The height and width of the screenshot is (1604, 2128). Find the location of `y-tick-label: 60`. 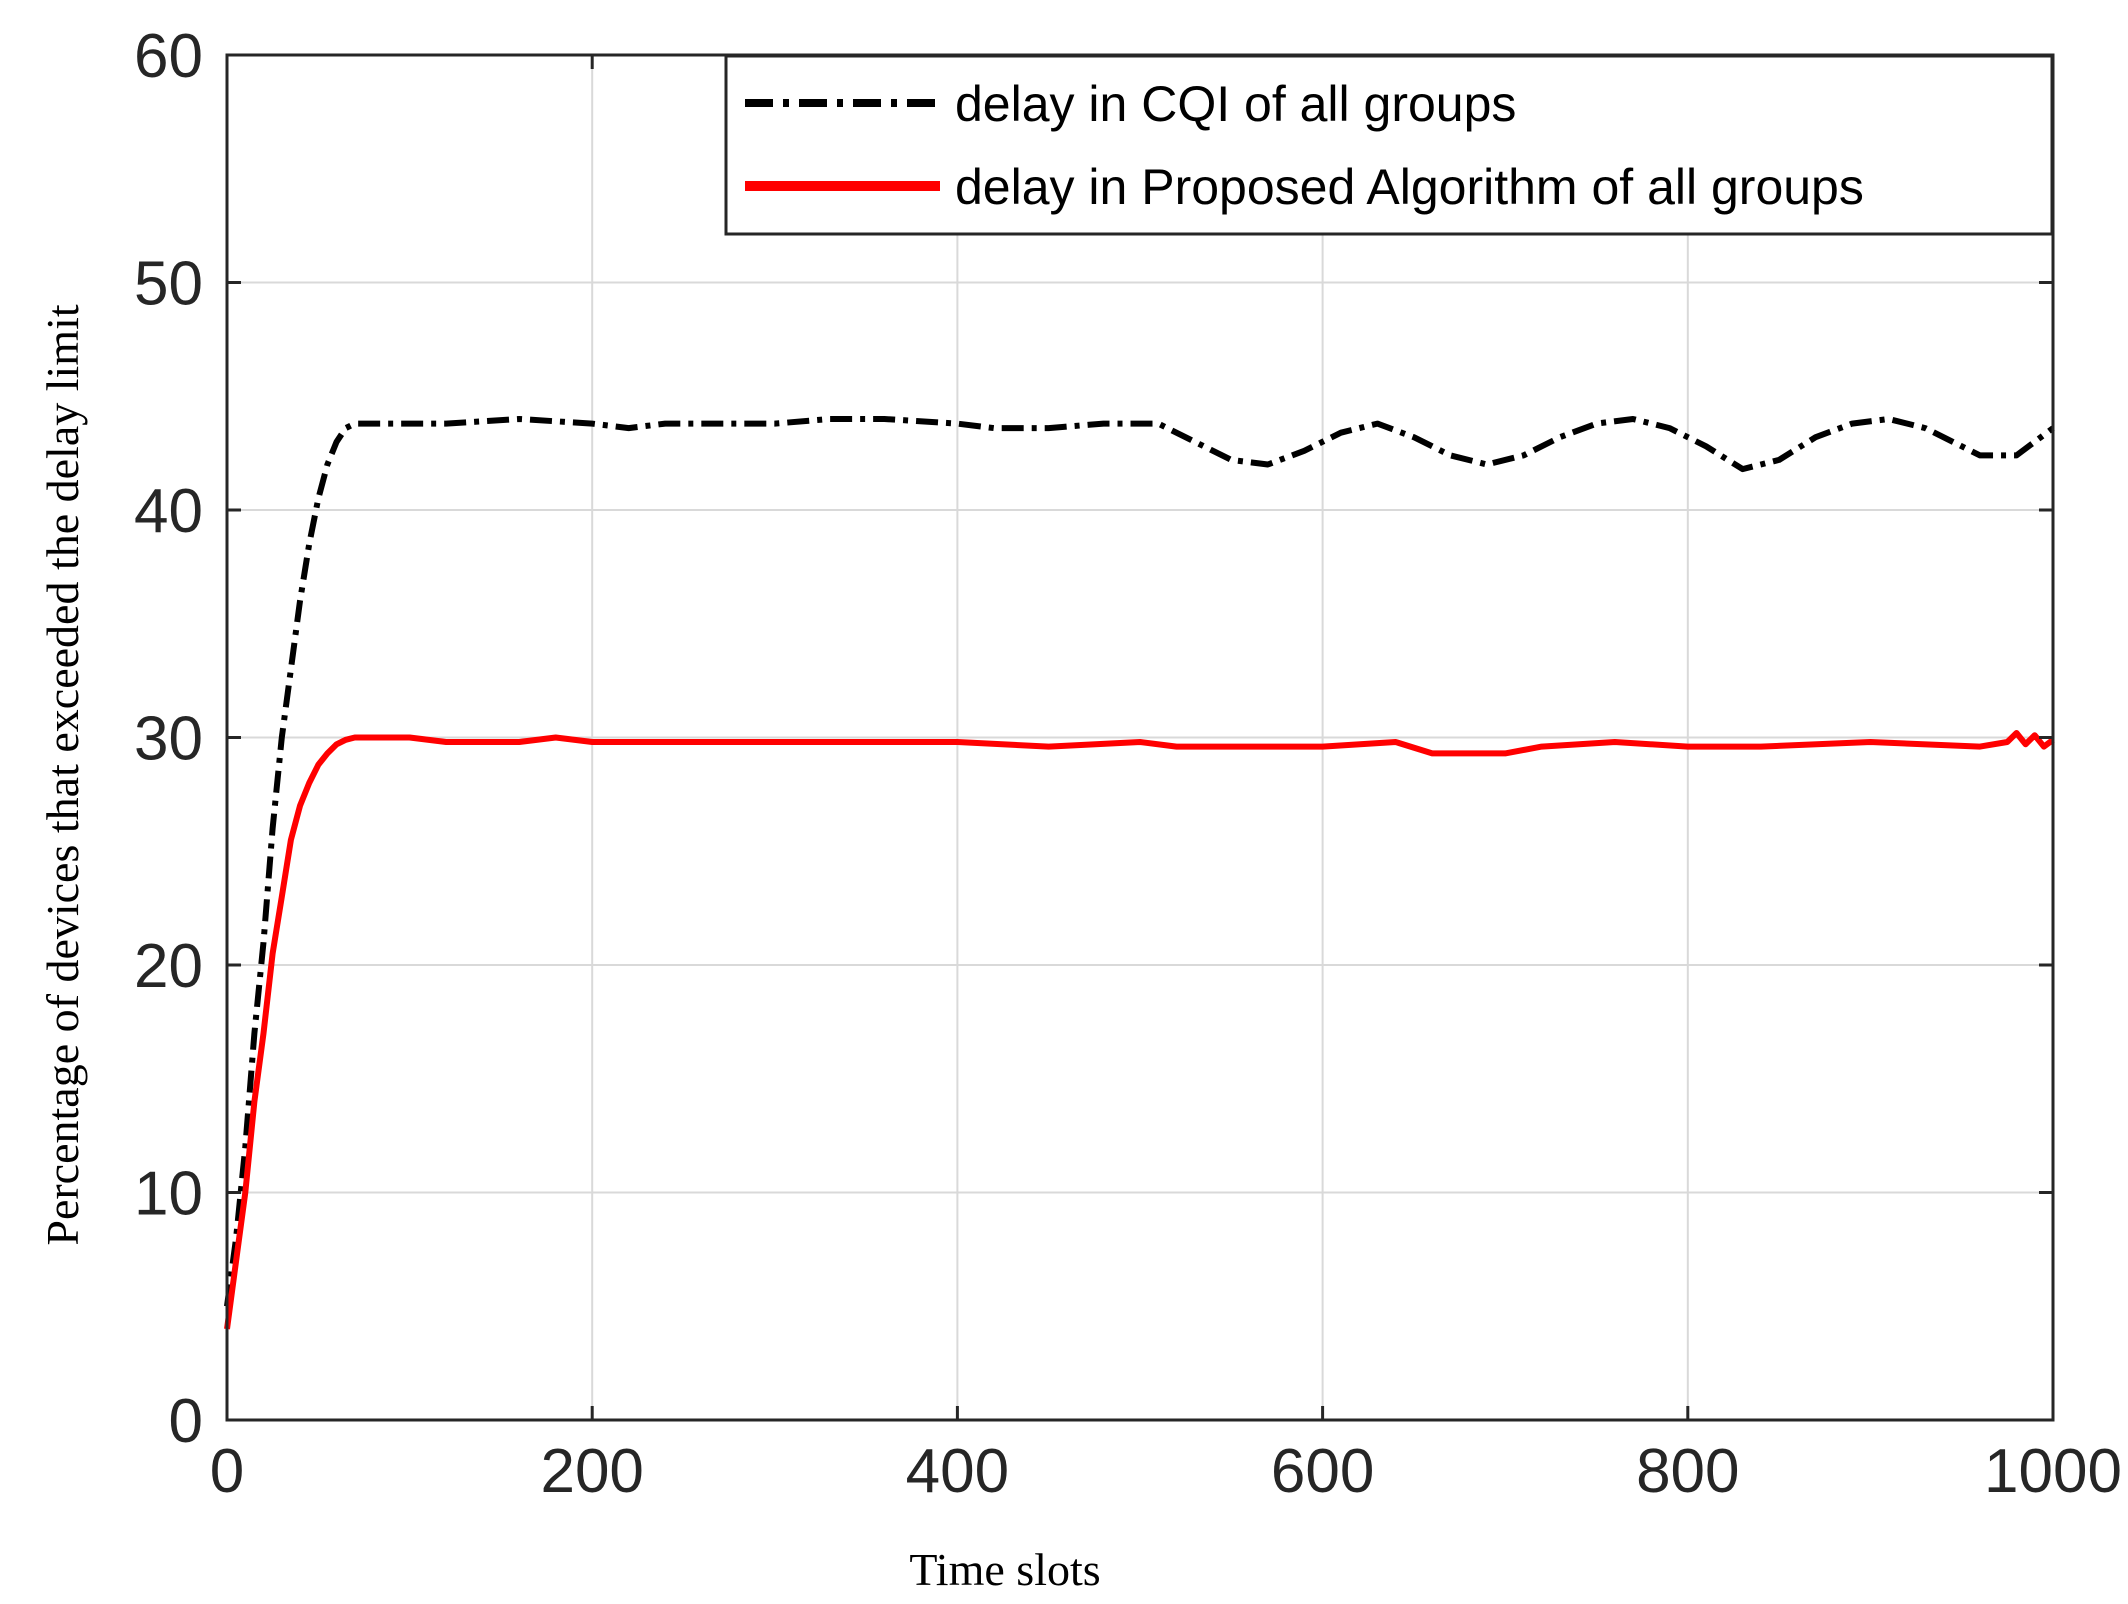

y-tick-label: 60 is located at coordinates (168, 56).